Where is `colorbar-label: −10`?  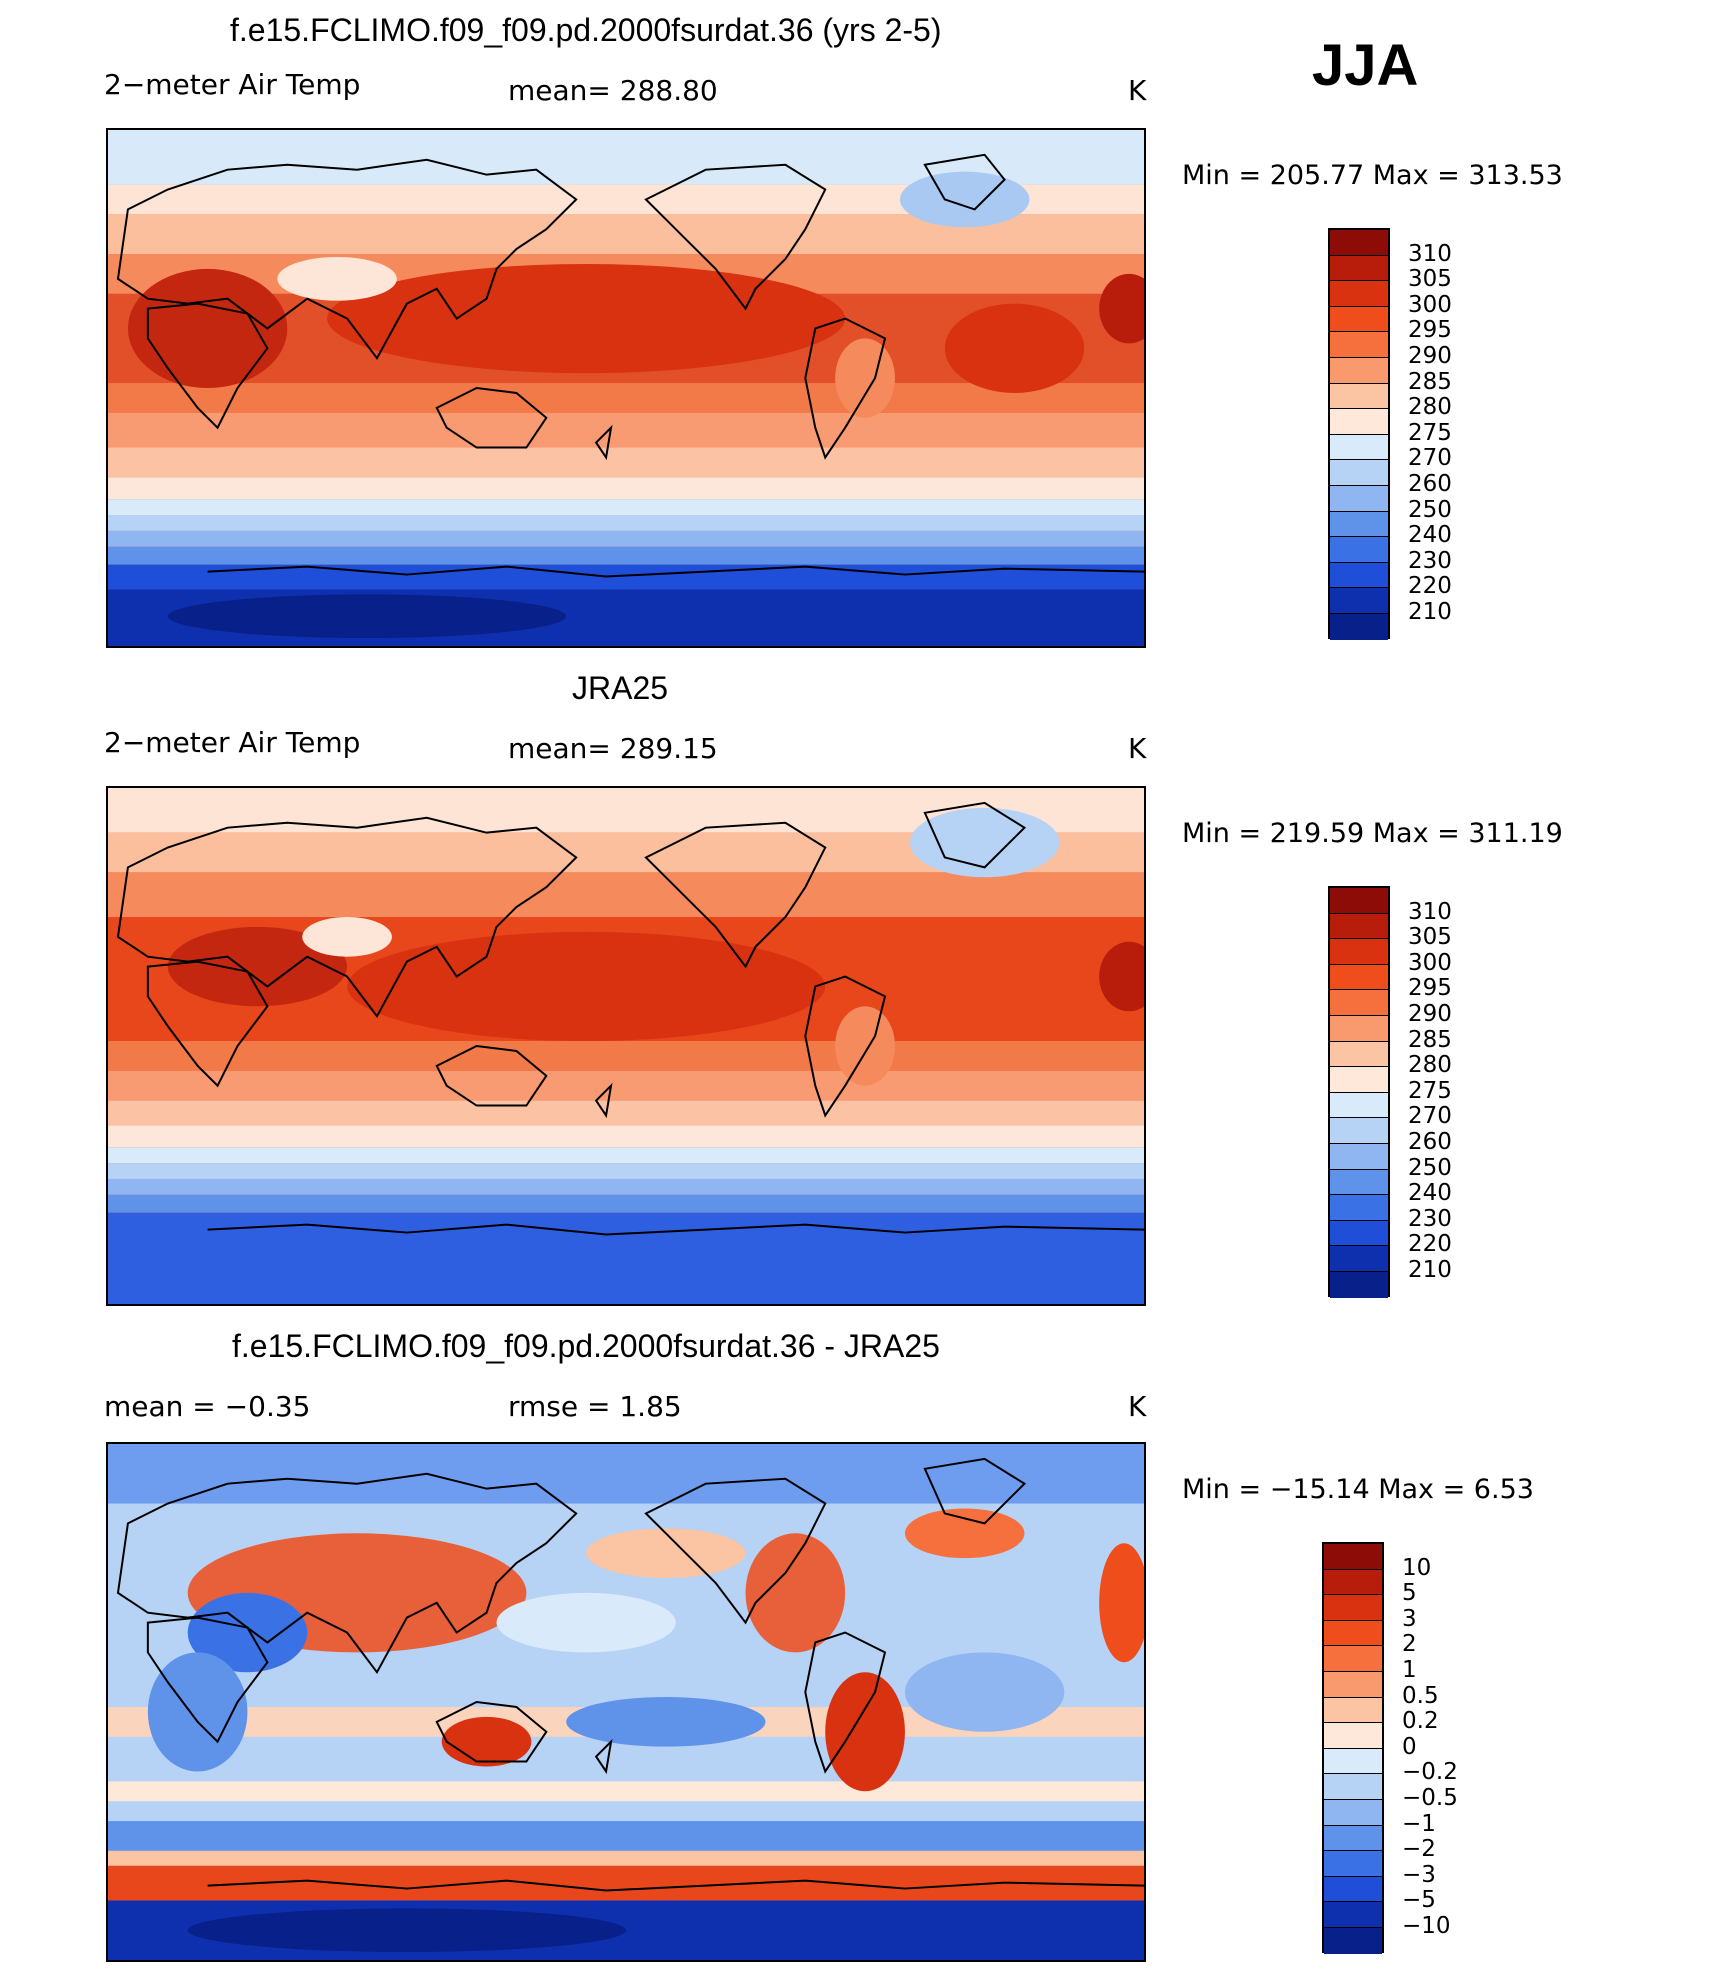 colorbar-label: −10 is located at coordinates (1426, 1926).